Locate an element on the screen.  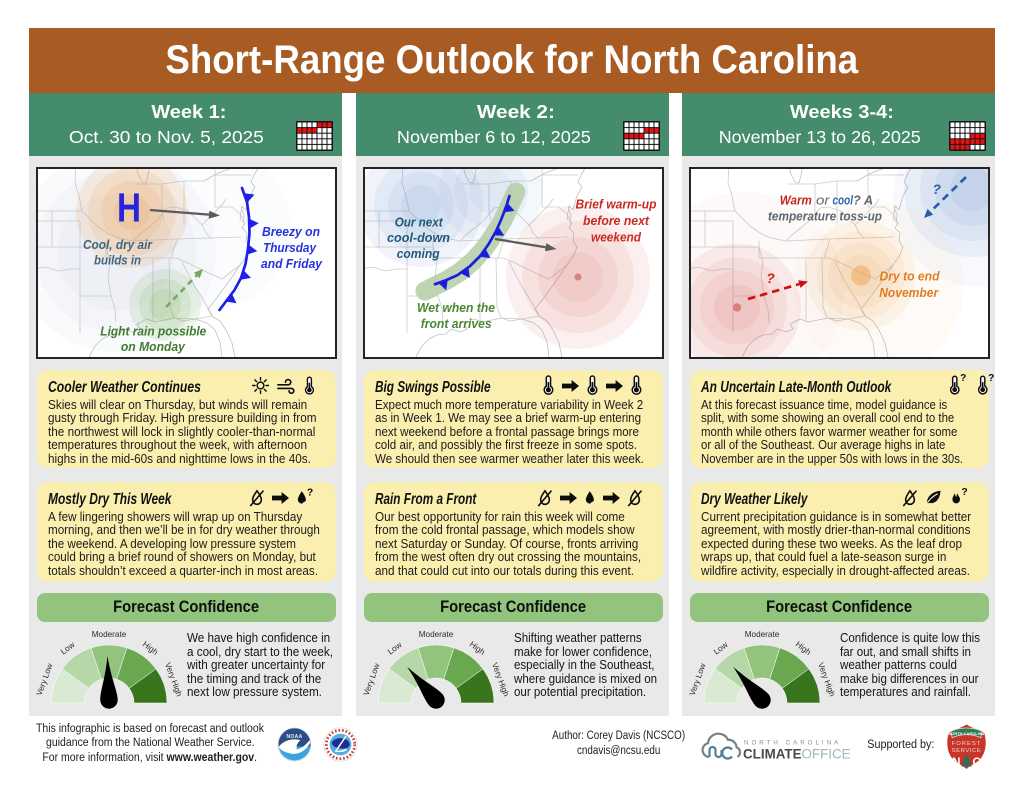
svg-text: Light rain possible is located at coordinates (153, 332).